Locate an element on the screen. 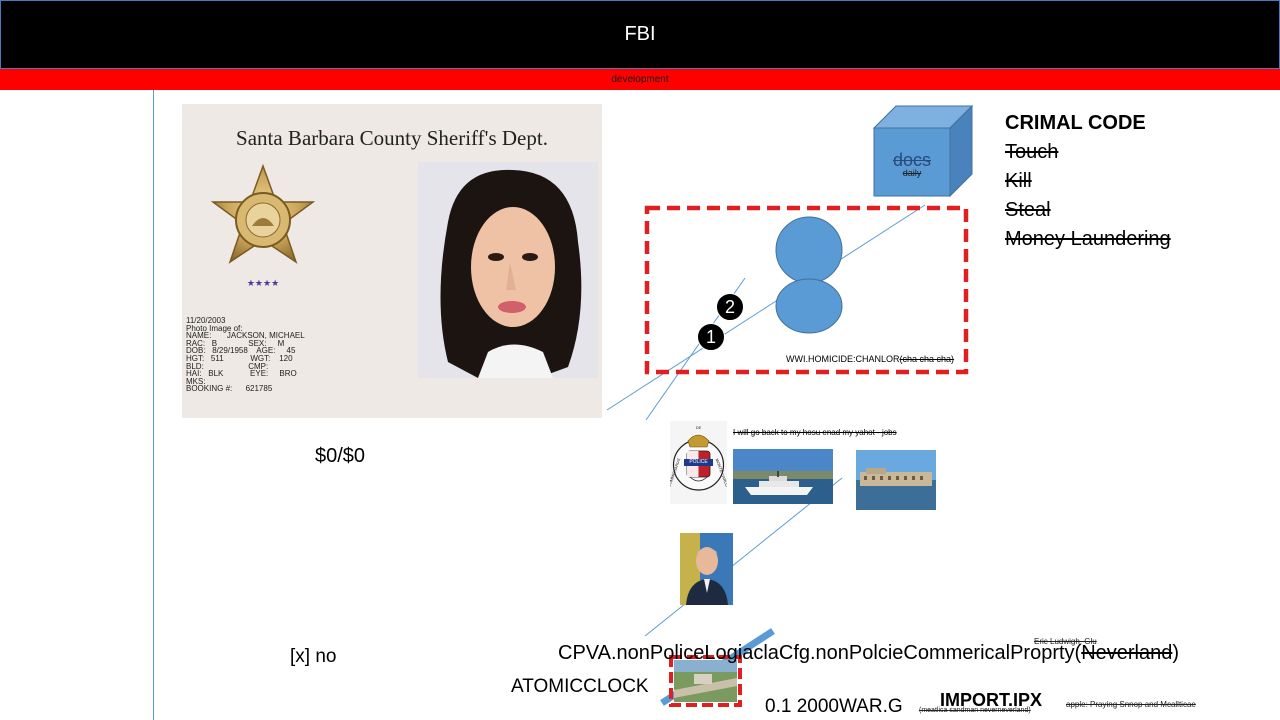  bottom-dashed-box is located at coordinates (705, 681).